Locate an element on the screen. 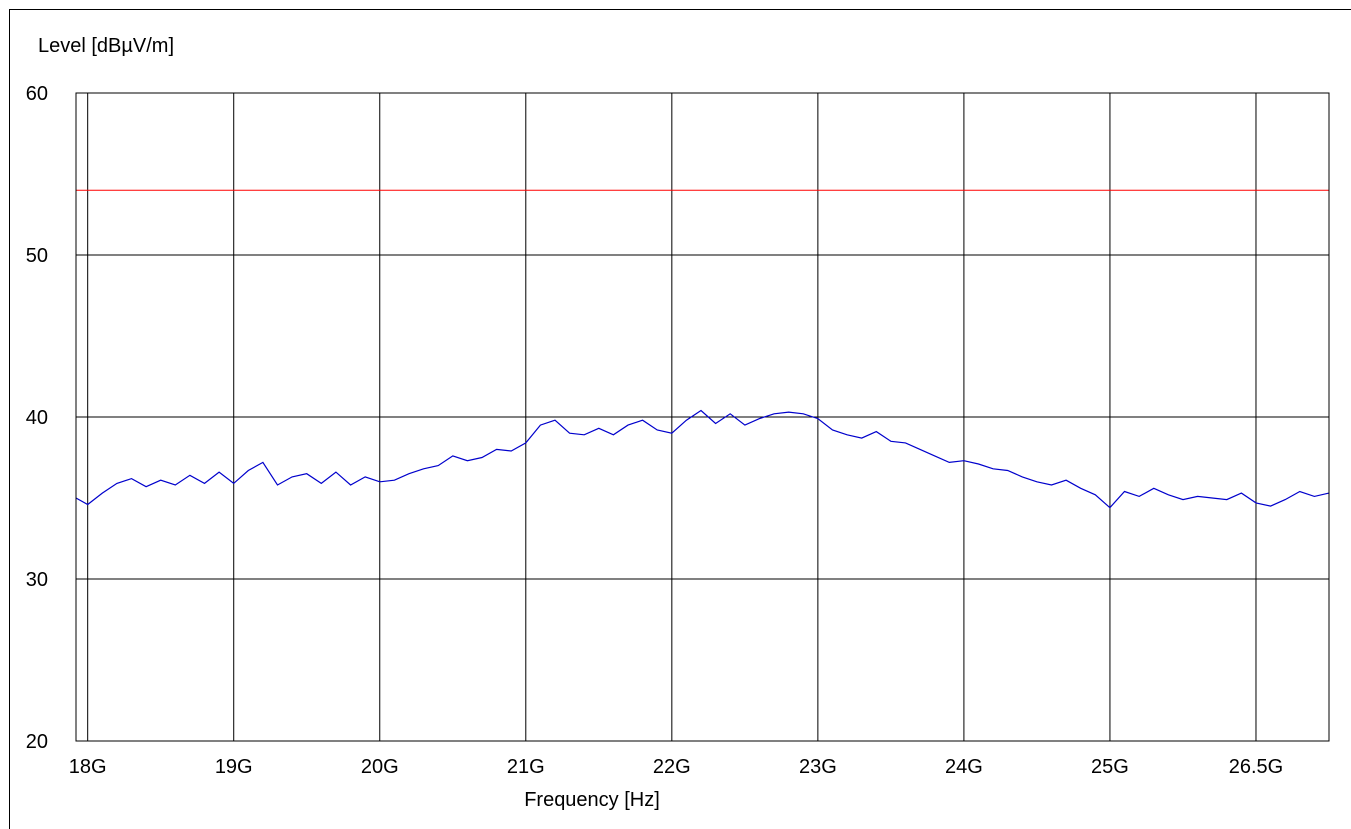  x-tick-label: 21G is located at coordinates (526, 767).